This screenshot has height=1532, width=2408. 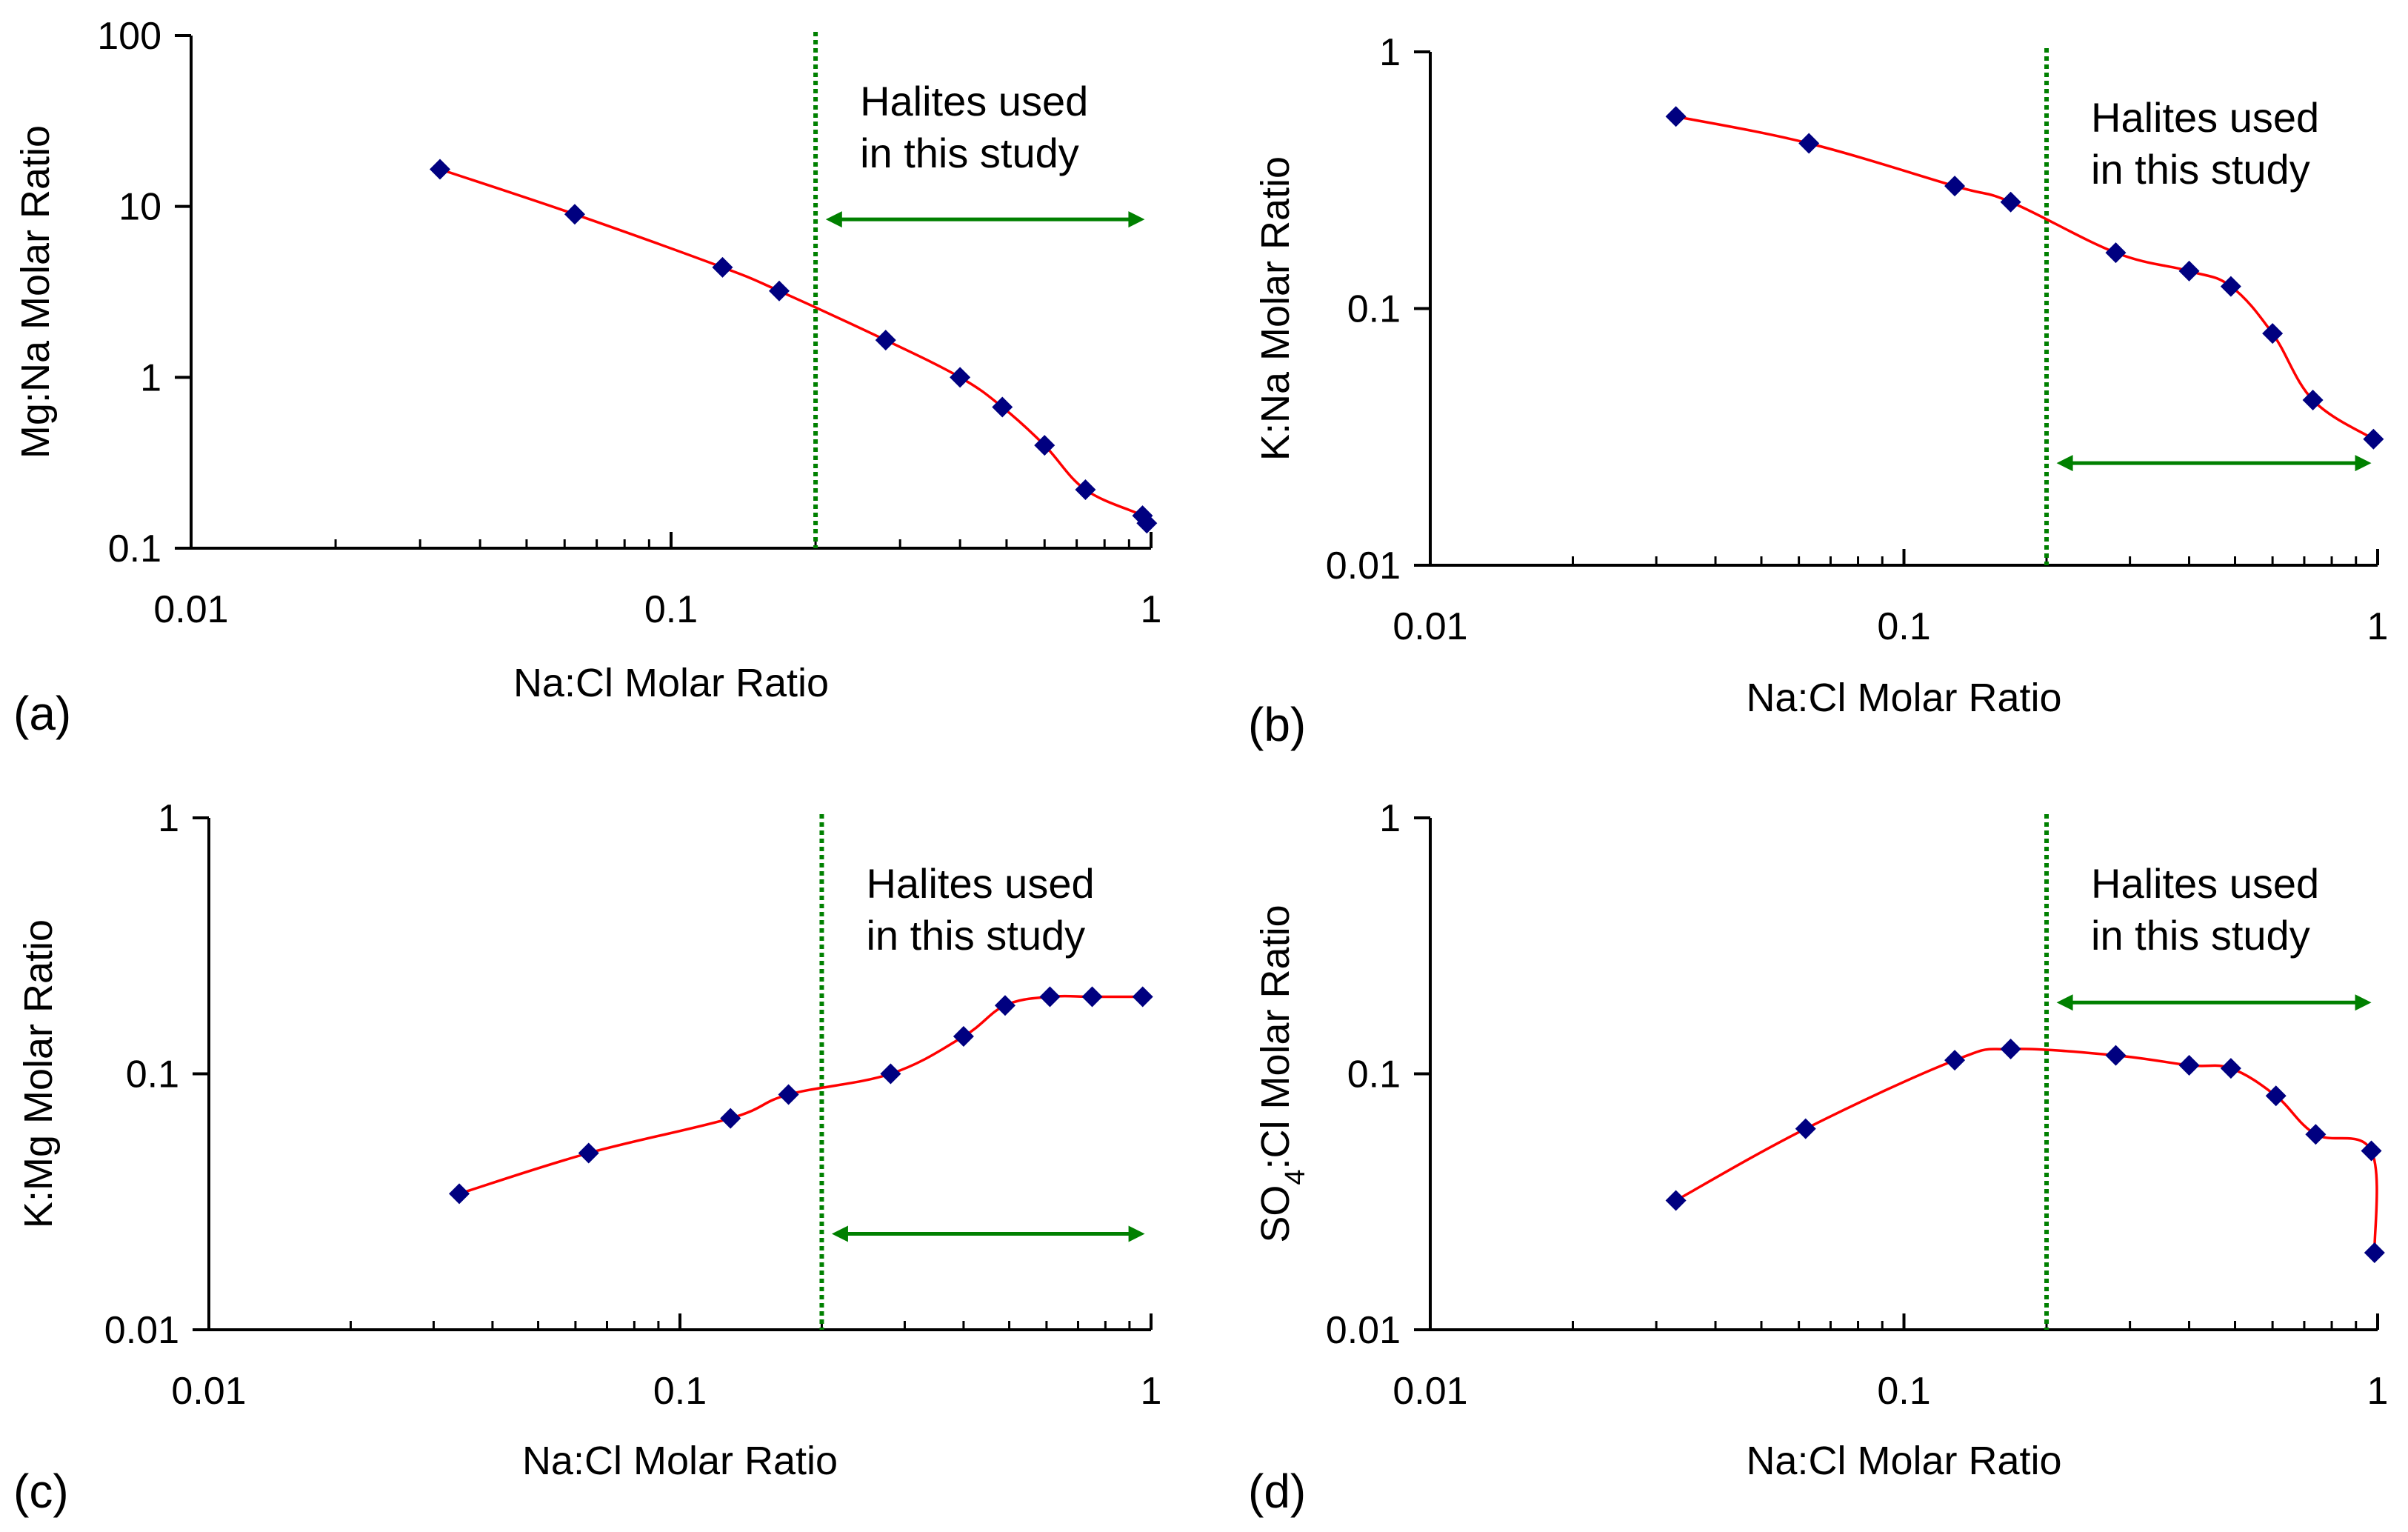 I want to click on y-axis-title: K:Mg Molar Ratio, so click(x=38, y=1073).